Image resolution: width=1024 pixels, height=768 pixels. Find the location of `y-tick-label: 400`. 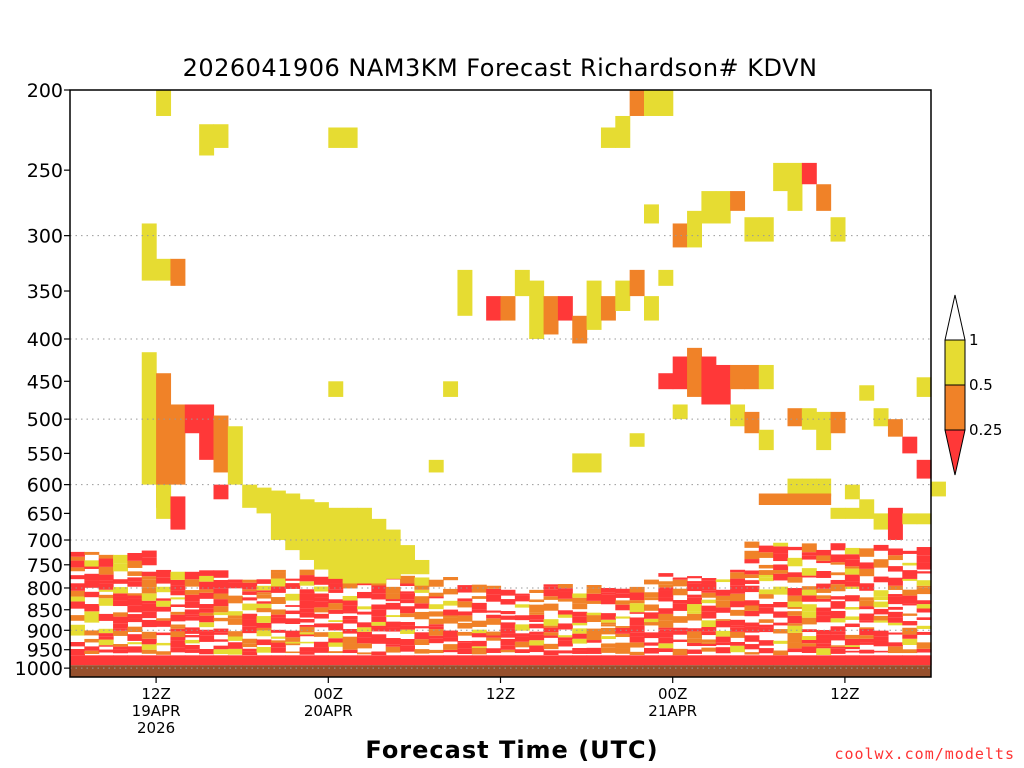

y-tick-label: 400 is located at coordinates (45, 340).